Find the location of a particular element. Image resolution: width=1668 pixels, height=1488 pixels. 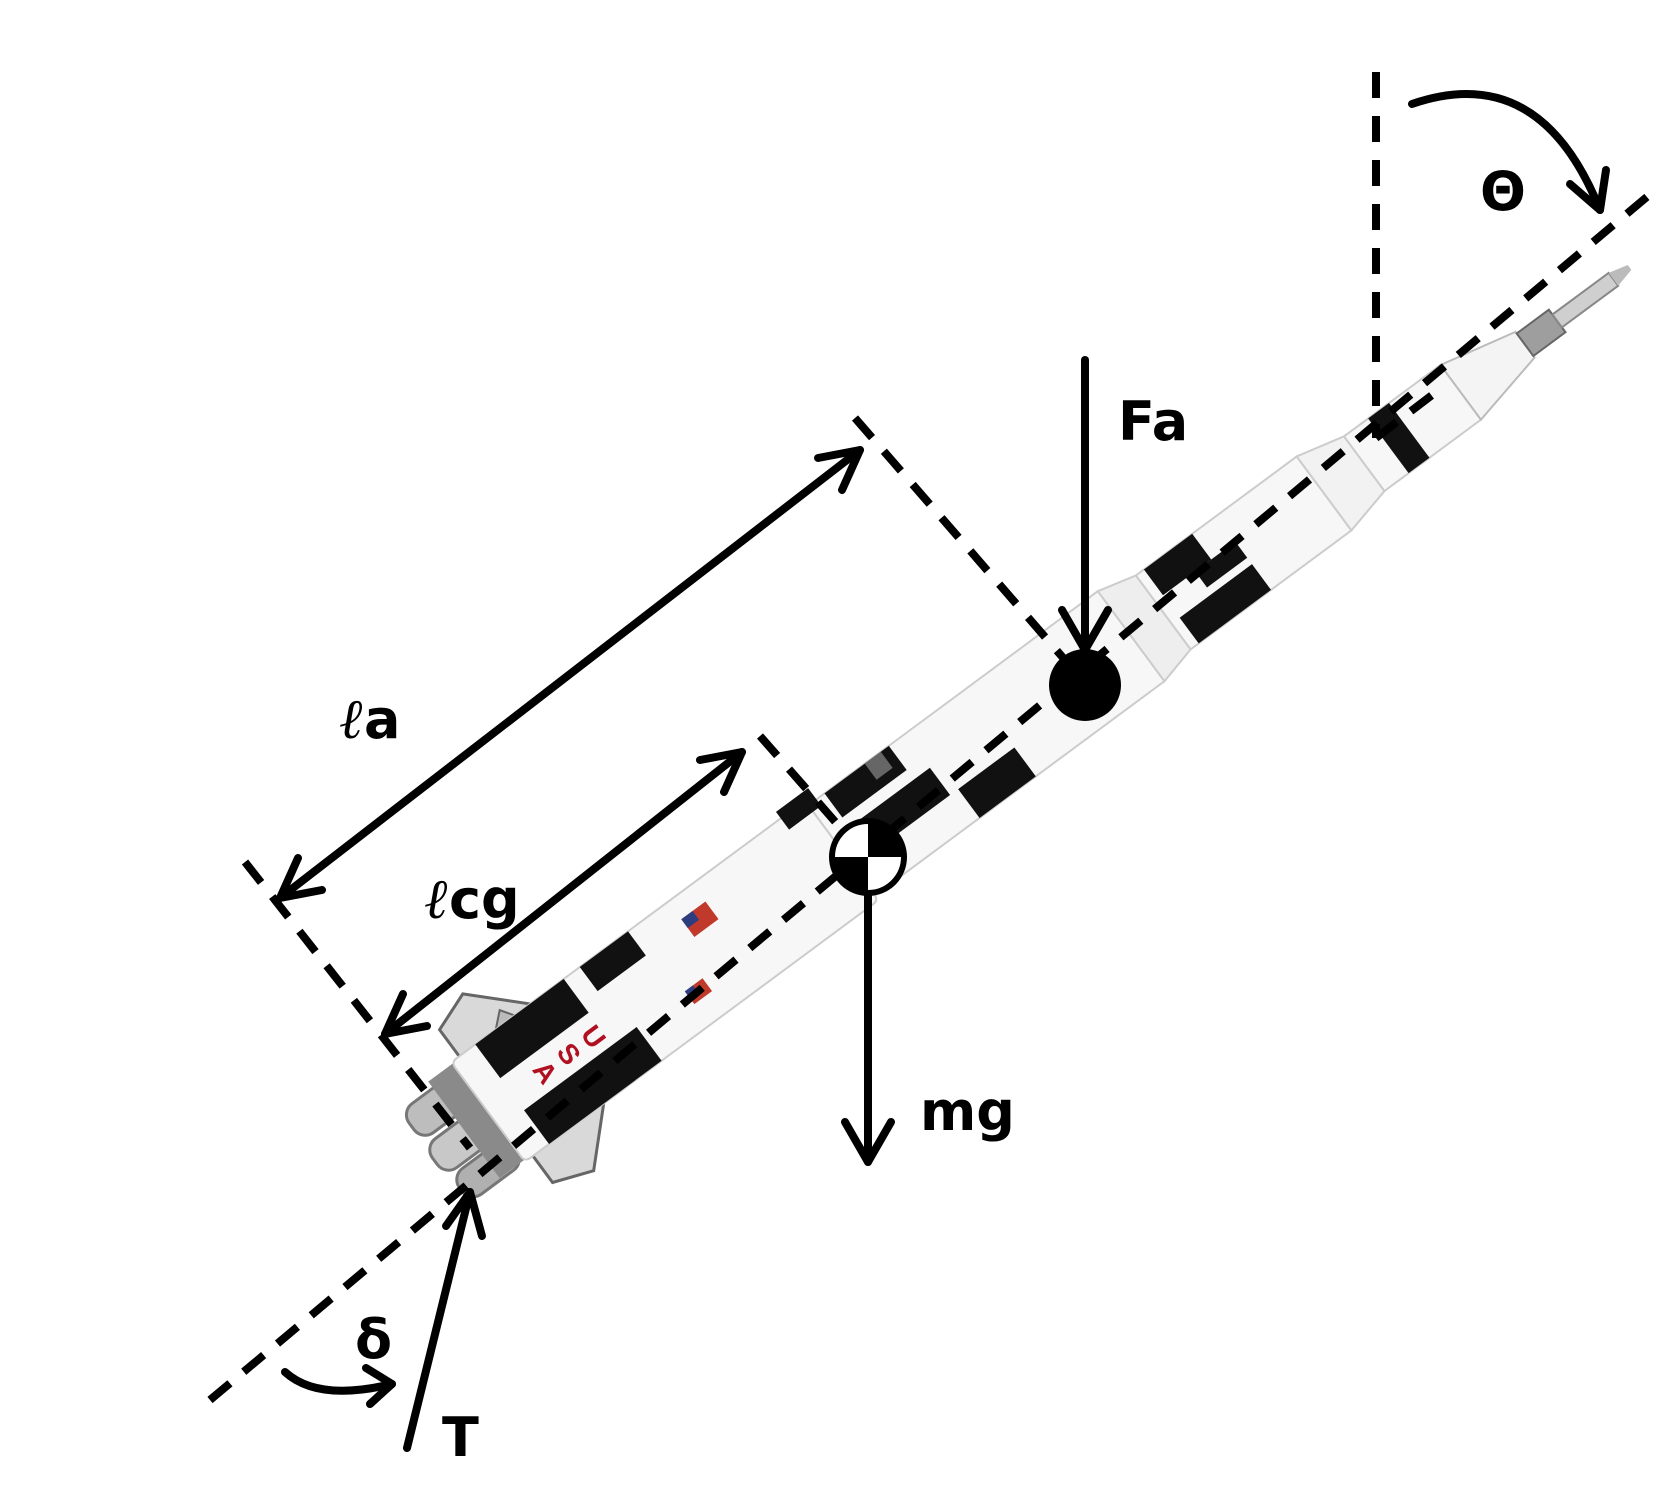

gimbal-angle-label: δ is located at coordinates (373, 1339).